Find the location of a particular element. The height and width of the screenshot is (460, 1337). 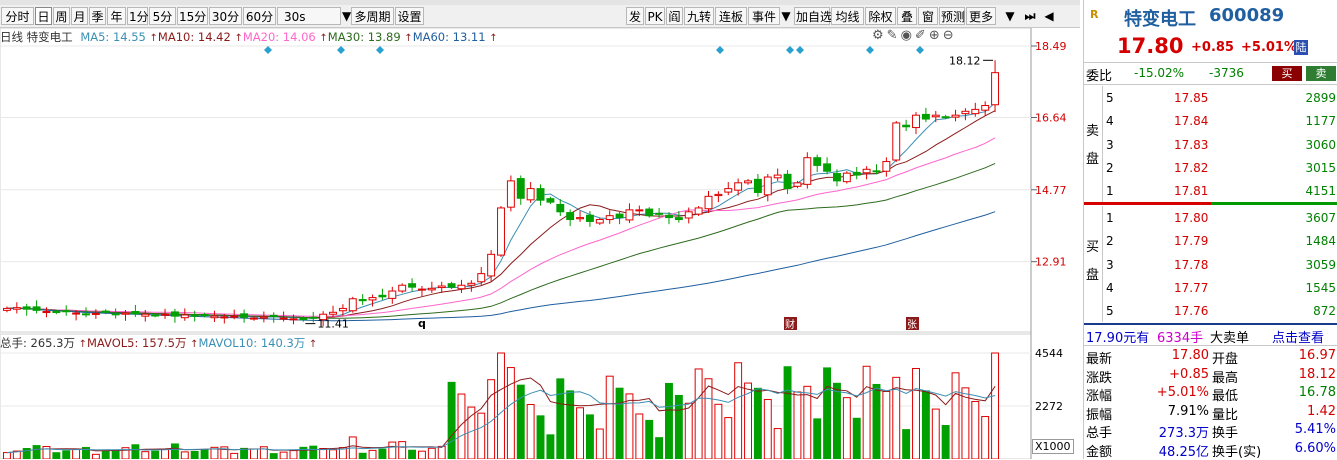

edit-icon: ✐ is located at coordinates (921, 35).